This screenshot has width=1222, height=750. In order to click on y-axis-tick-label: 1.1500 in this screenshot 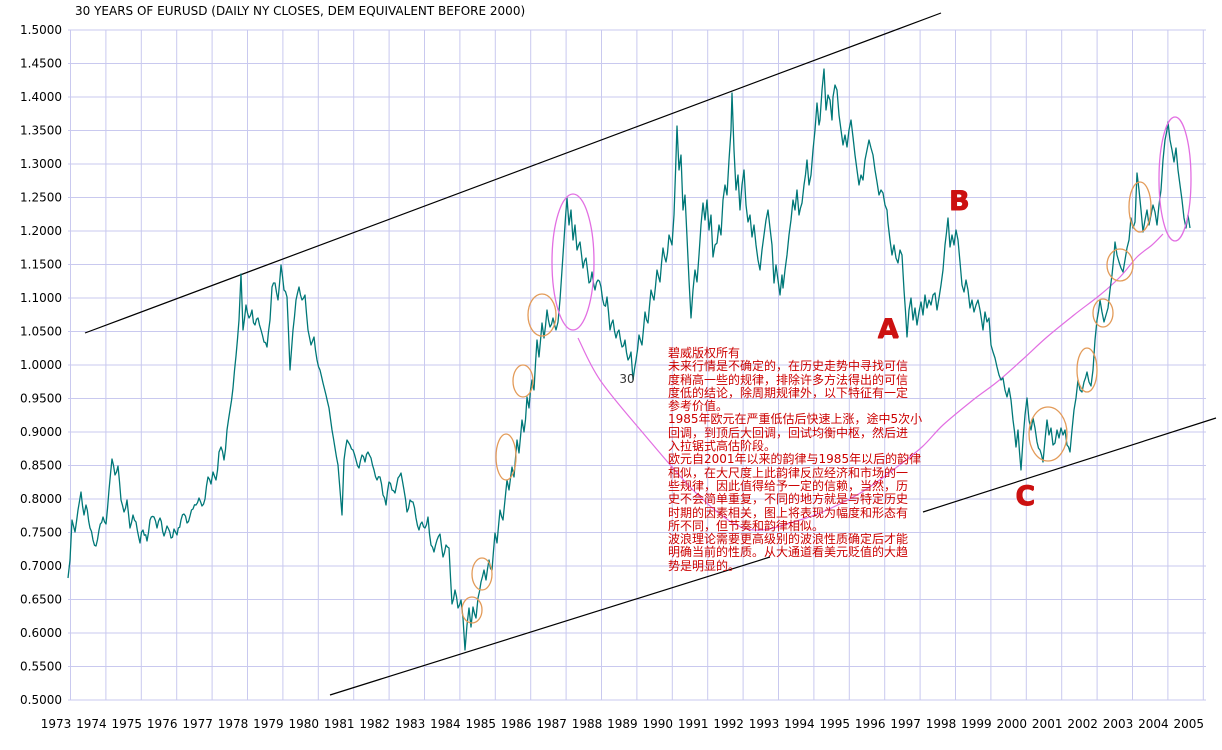, I will do `click(41, 265)`.